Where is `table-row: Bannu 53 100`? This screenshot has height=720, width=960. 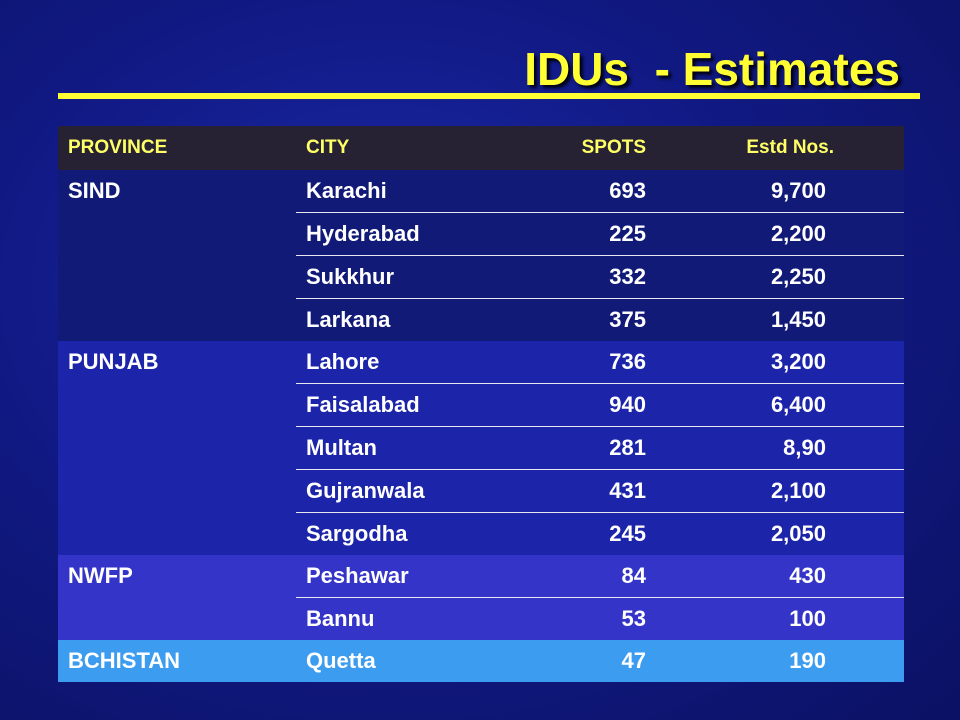
table-row: Bannu 53 100 is located at coordinates (481, 618).